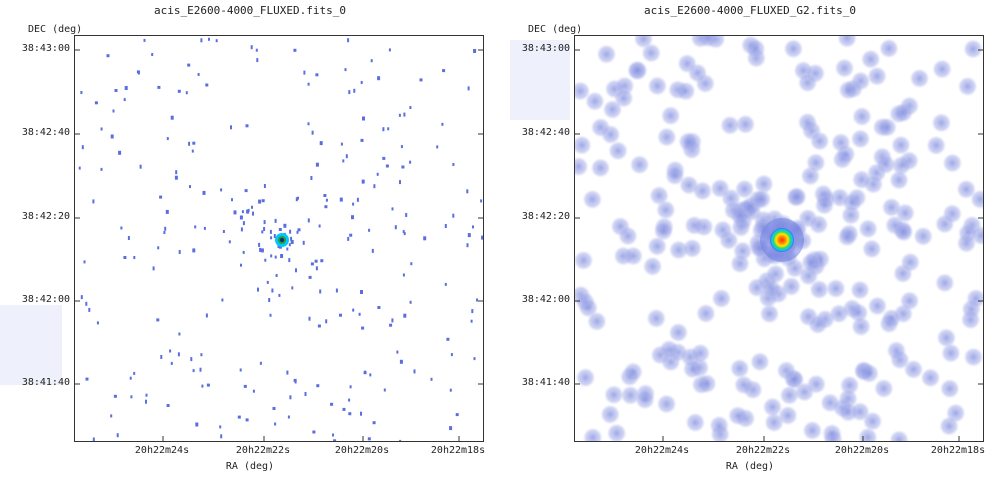 The width and height of the screenshot is (1000, 479). I want to click on y-tick-label: 38:42:20, so click(545, 216).